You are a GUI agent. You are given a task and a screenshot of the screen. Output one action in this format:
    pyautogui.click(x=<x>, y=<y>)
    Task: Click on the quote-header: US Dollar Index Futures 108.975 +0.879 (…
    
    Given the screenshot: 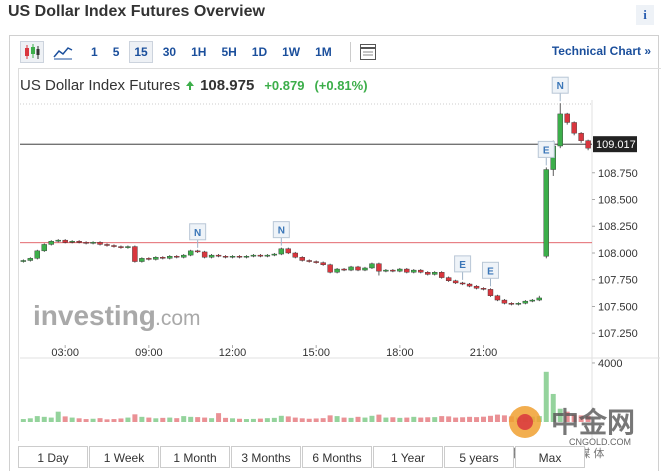 What is the action you would take?
    pyautogui.click(x=194, y=85)
    